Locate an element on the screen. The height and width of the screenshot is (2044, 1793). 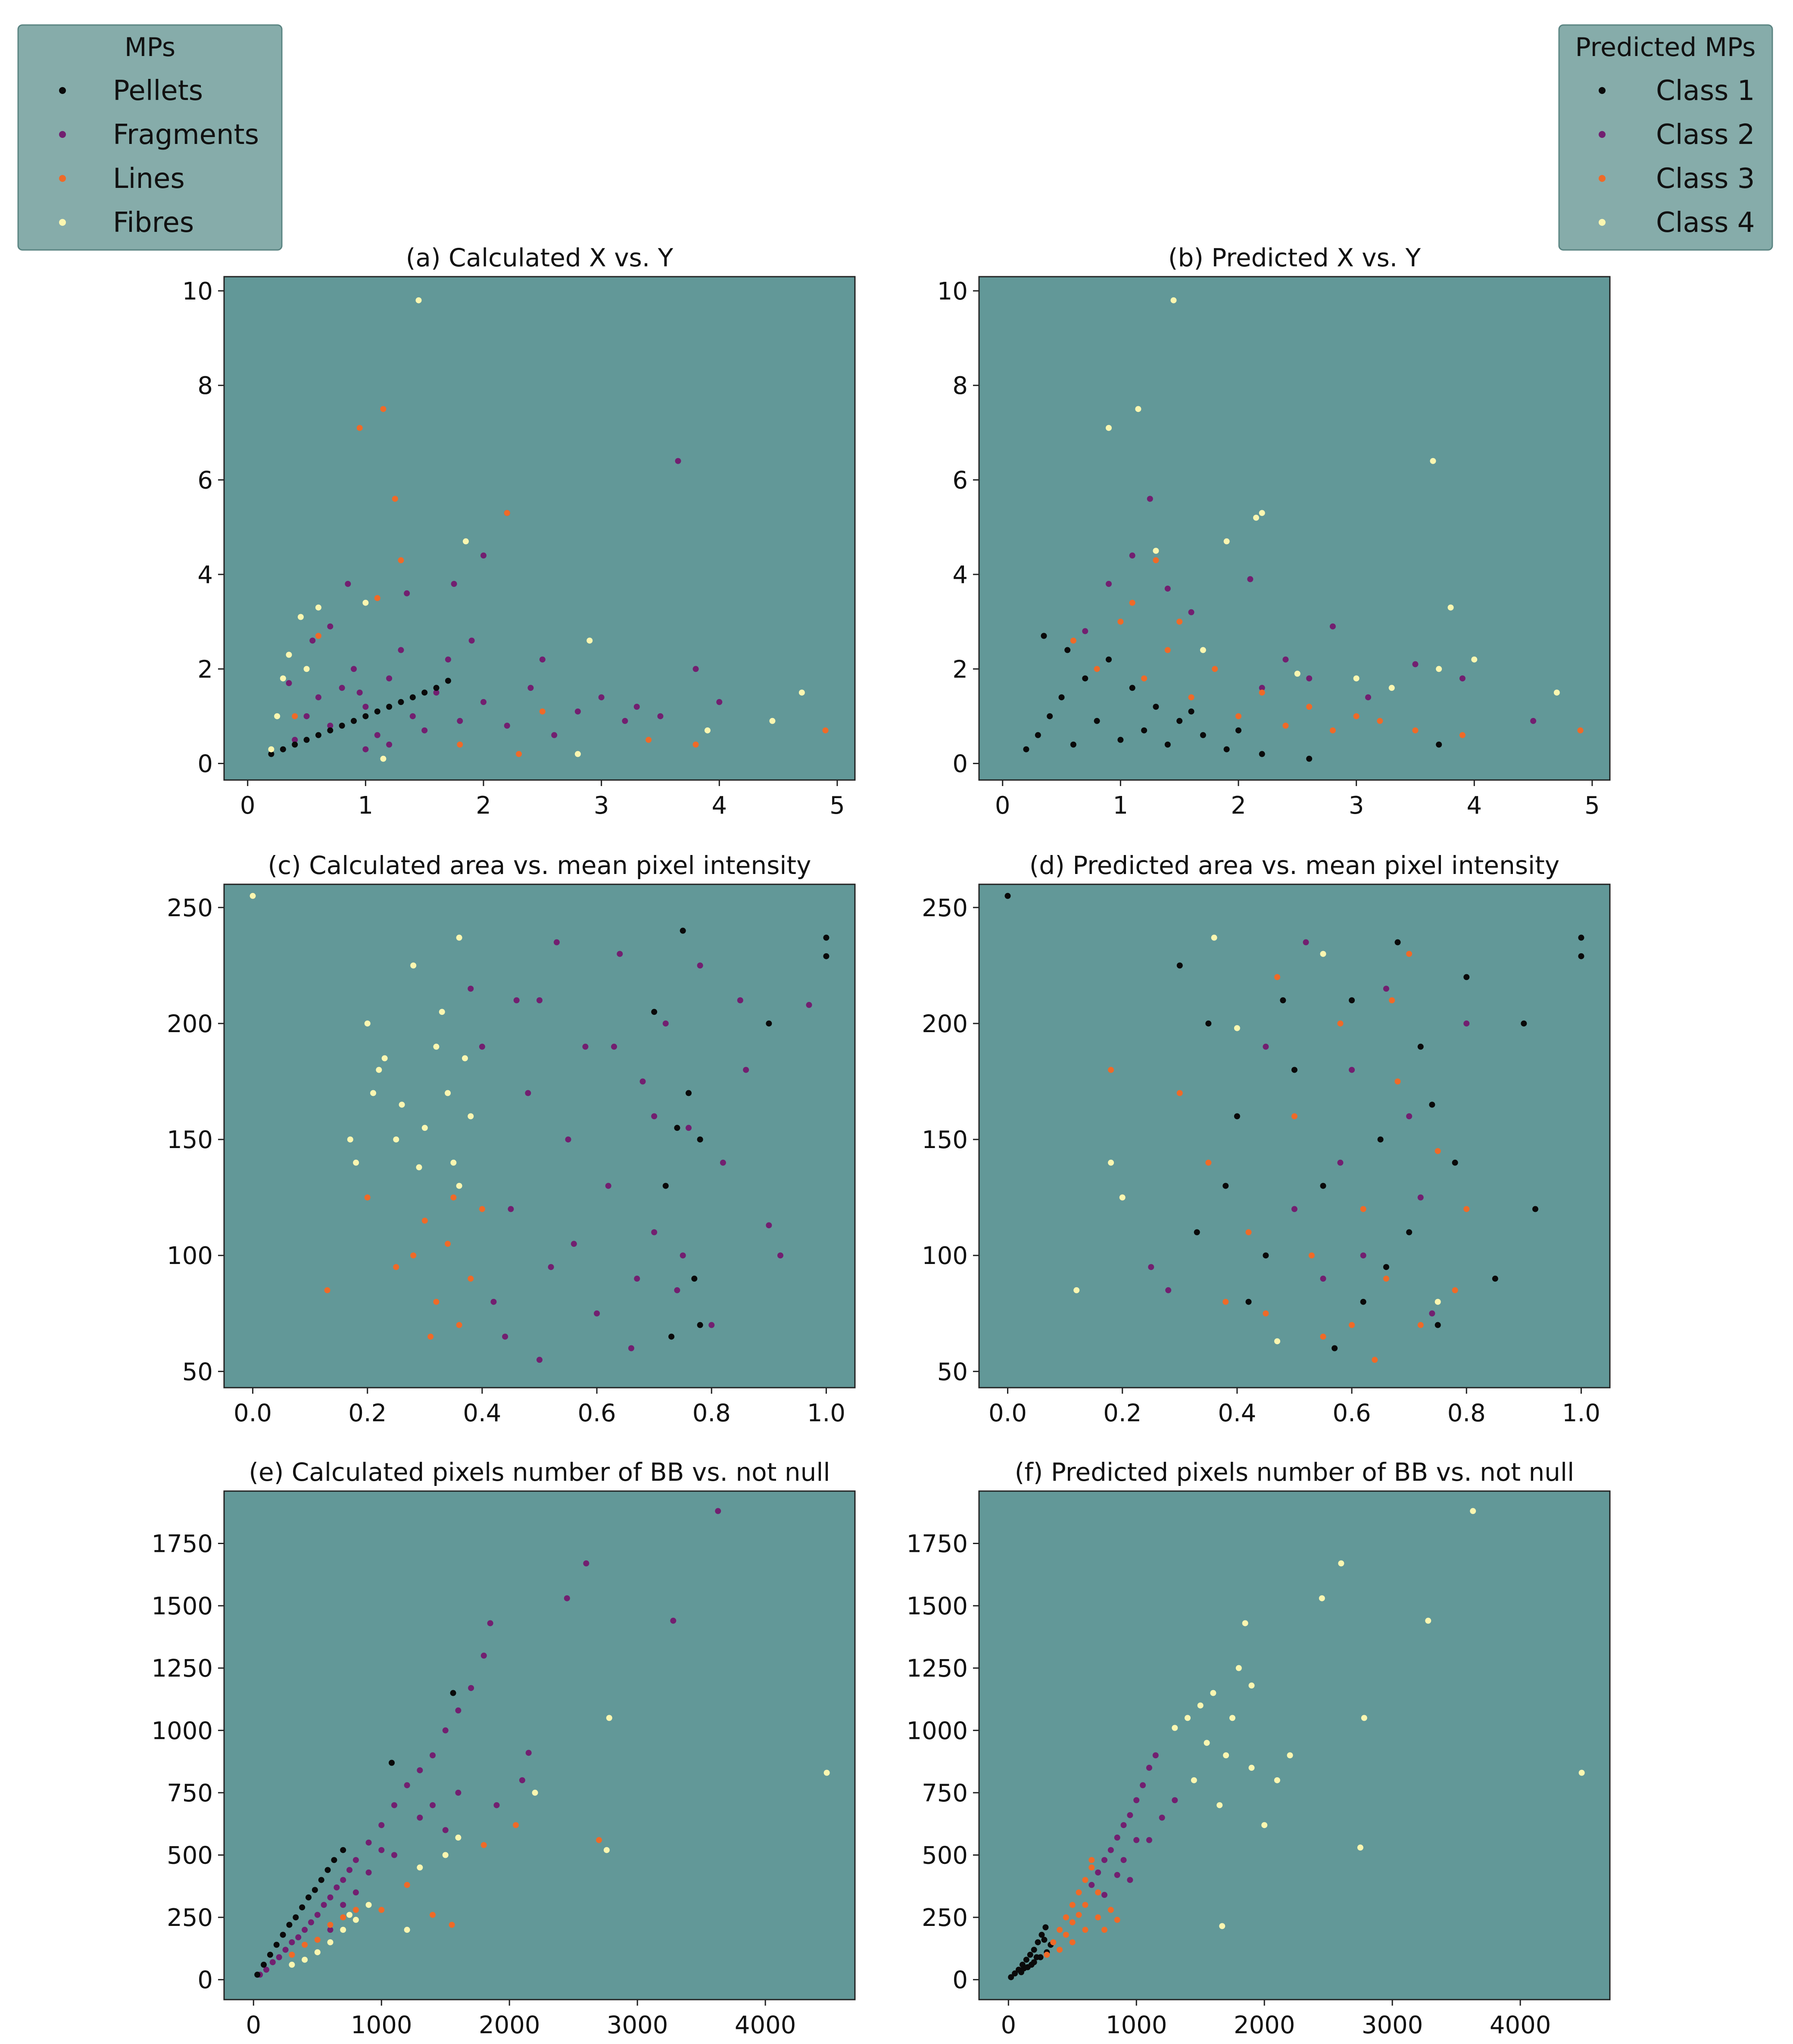
panel-f-ytick-label: 500 is located at coordinates (945, 1856).